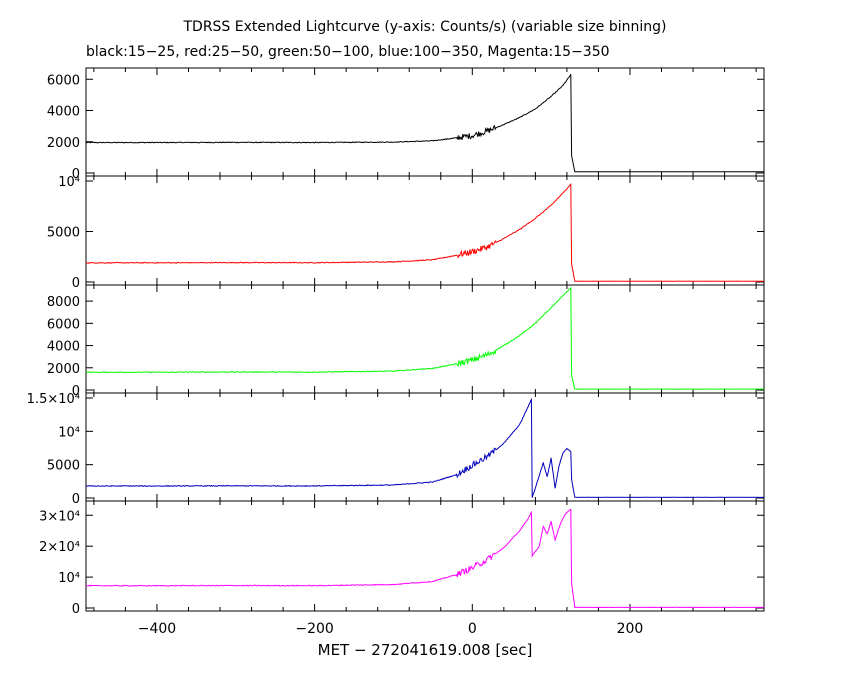  I want to click on y-tick-label-magenta: 3×10⁴, so click(59, 516).